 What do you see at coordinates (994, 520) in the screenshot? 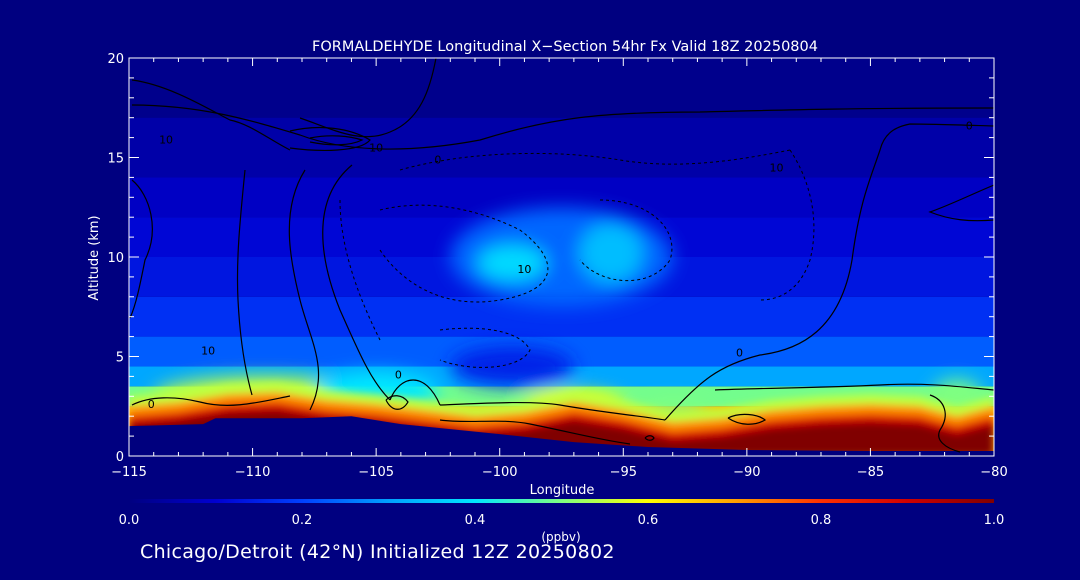
I see `colorbar-tick-label: 1.0` at bounding box center [994, 520].